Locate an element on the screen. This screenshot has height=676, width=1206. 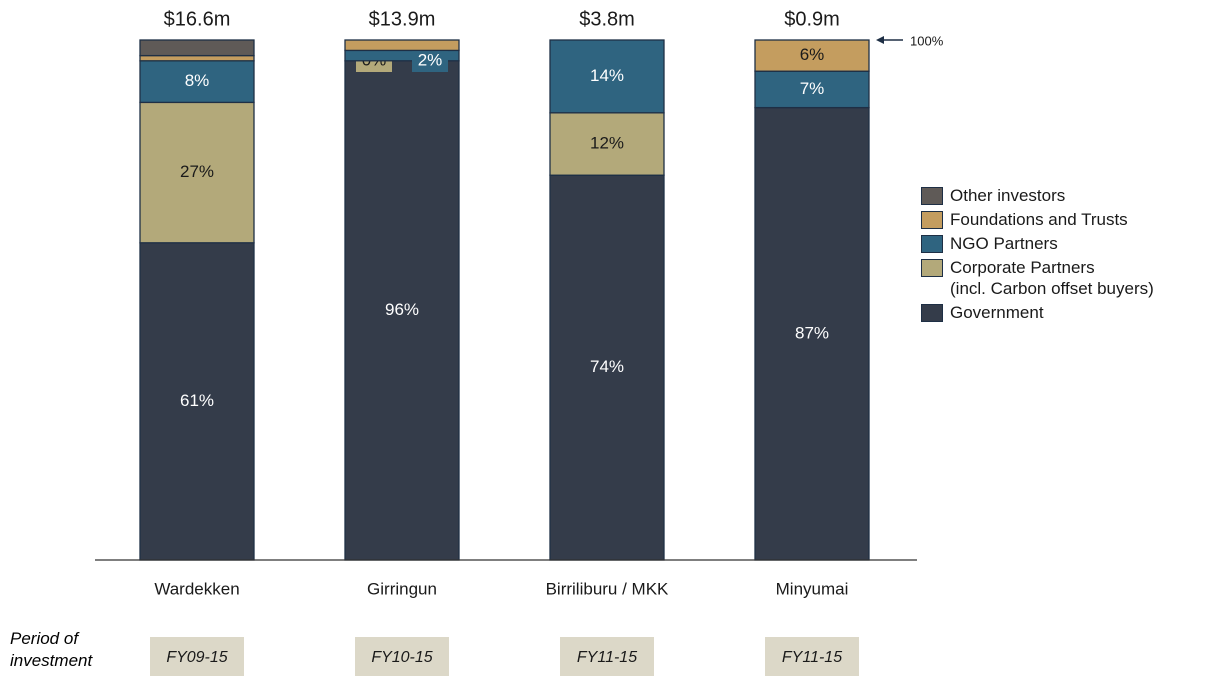
data-label: 12% is located at coordinates (607, 142).